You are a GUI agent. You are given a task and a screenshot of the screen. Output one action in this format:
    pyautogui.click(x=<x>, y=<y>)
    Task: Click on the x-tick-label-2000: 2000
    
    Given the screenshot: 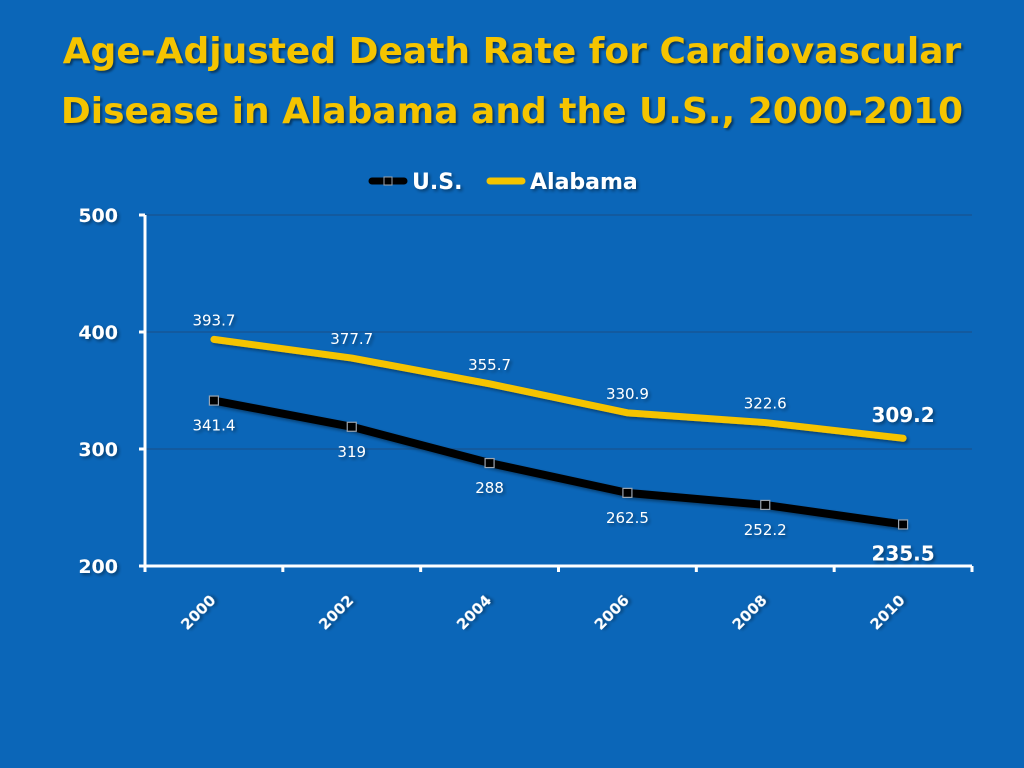 What is the action you would take?
    pyautogui.click(x=198, y=612)
    